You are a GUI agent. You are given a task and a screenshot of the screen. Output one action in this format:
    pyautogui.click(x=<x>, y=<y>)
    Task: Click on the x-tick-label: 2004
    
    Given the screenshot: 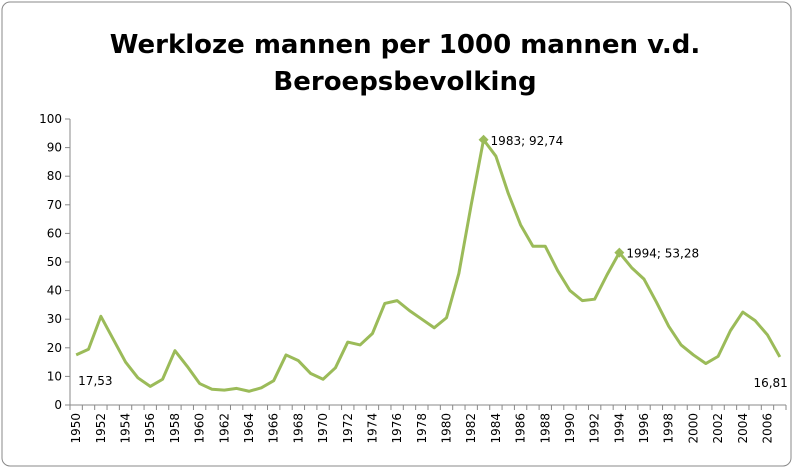 What is the action you would take?
    pyautogui.click(x=743, y=428)
    